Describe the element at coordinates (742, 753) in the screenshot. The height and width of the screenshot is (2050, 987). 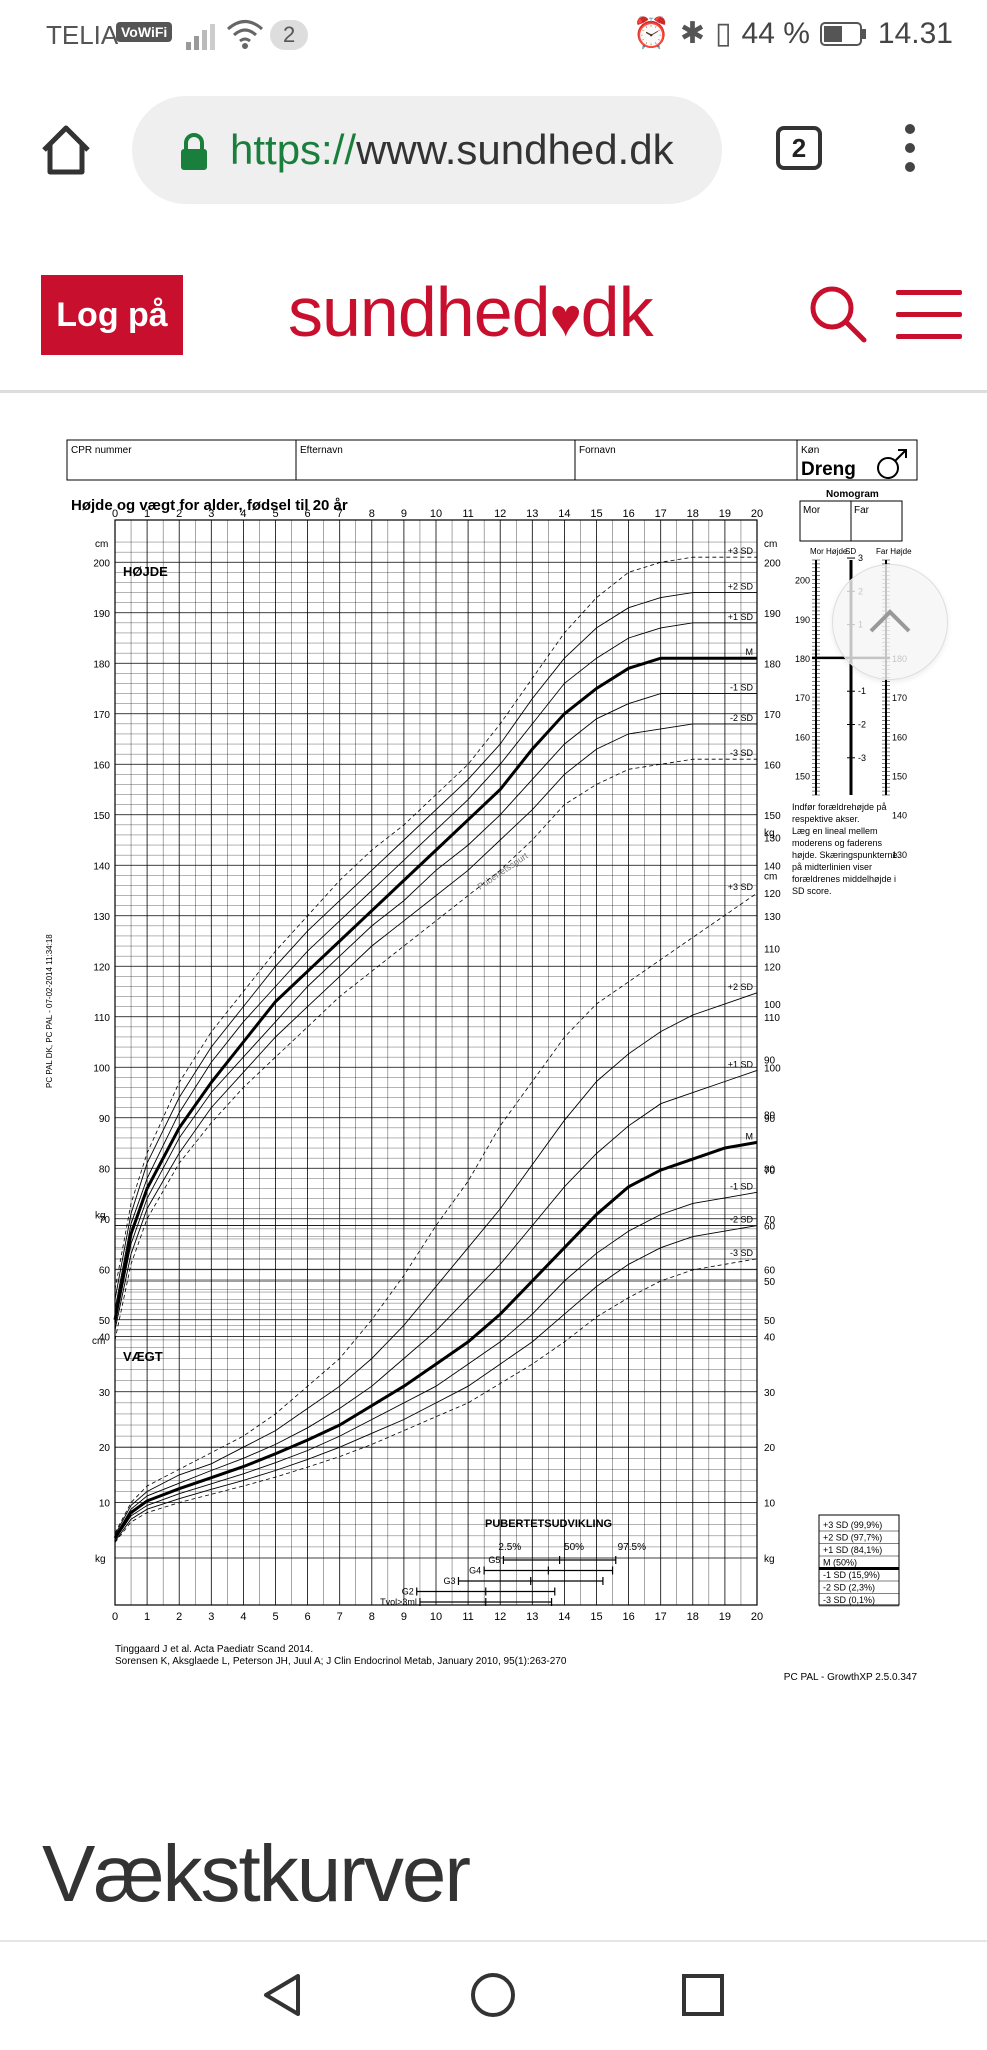
I see `series-label: -3 SD` at that location.